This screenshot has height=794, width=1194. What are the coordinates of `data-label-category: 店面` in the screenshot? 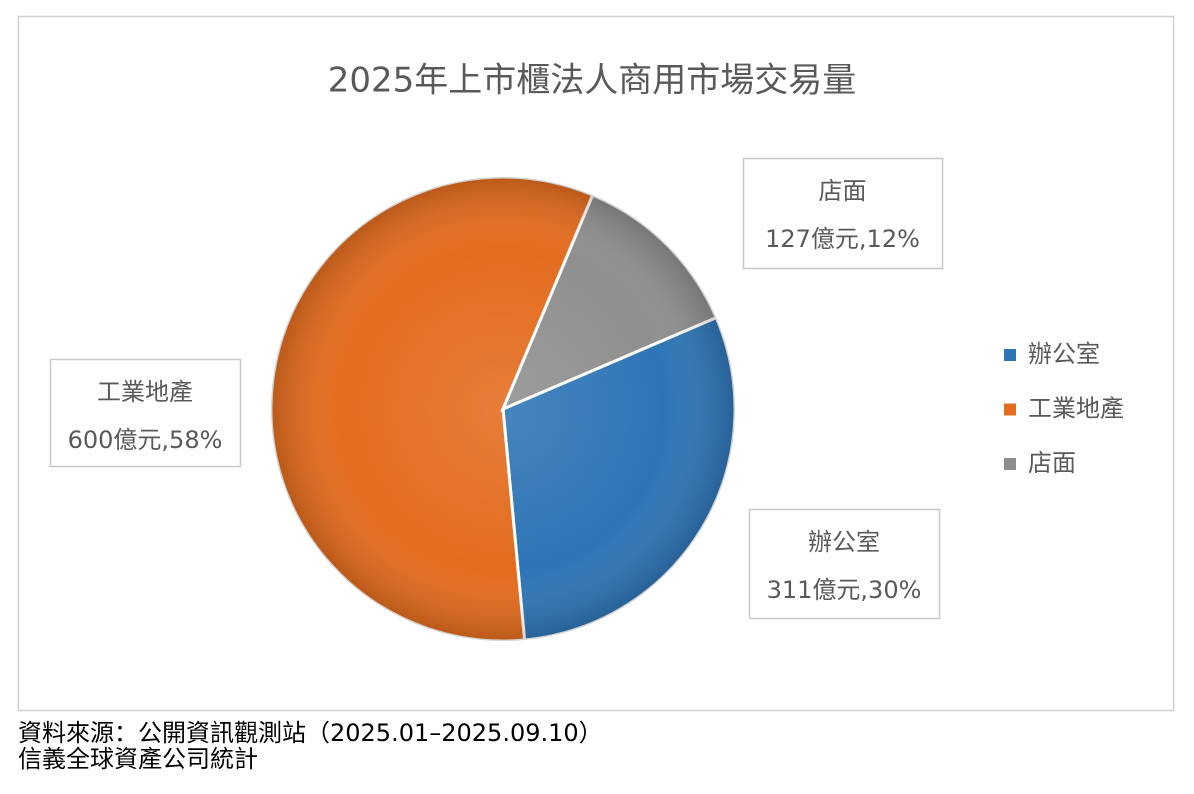 It's located at (843, 191).